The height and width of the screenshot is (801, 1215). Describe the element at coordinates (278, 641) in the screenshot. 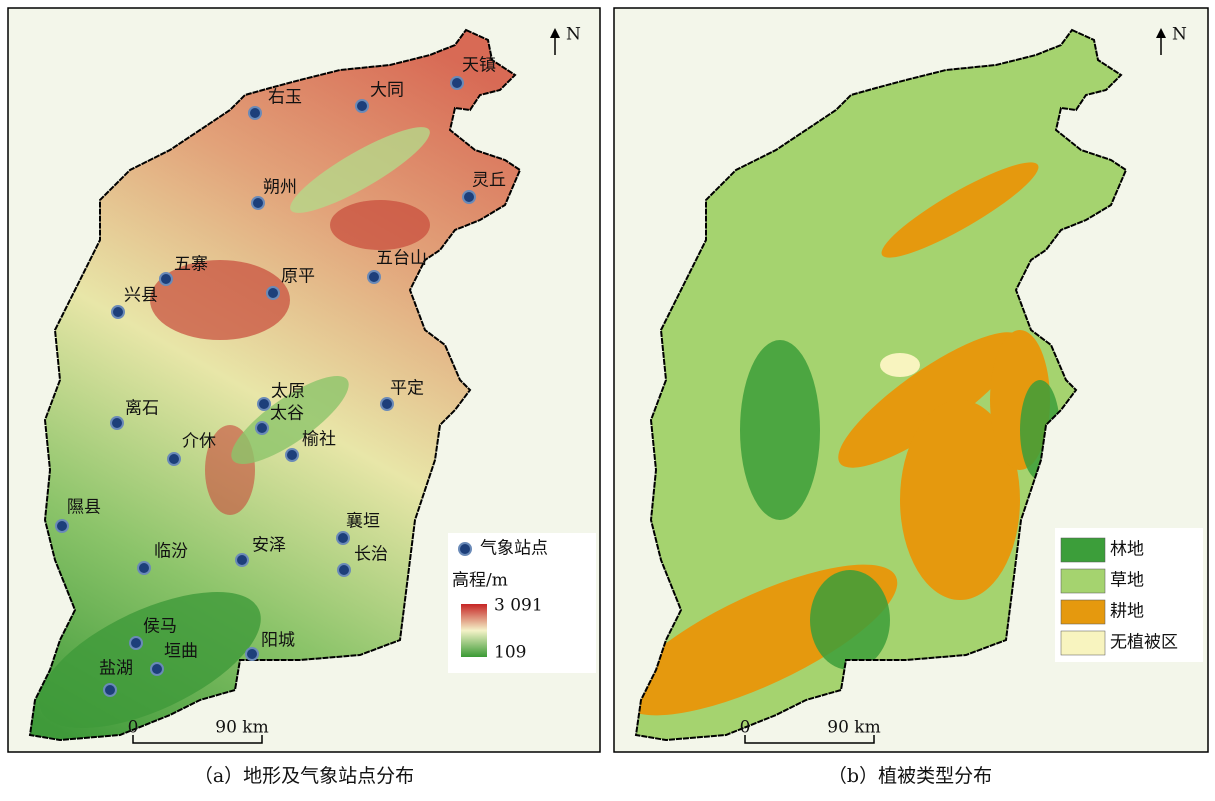

I see `station-label: 阳城` at that location.